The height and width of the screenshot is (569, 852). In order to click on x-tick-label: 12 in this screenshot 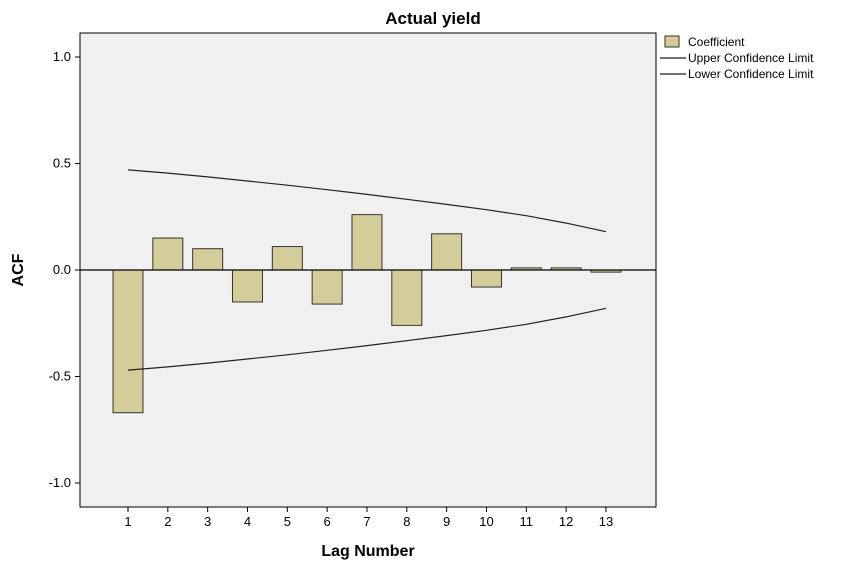, I will do `click(566, 521)`.